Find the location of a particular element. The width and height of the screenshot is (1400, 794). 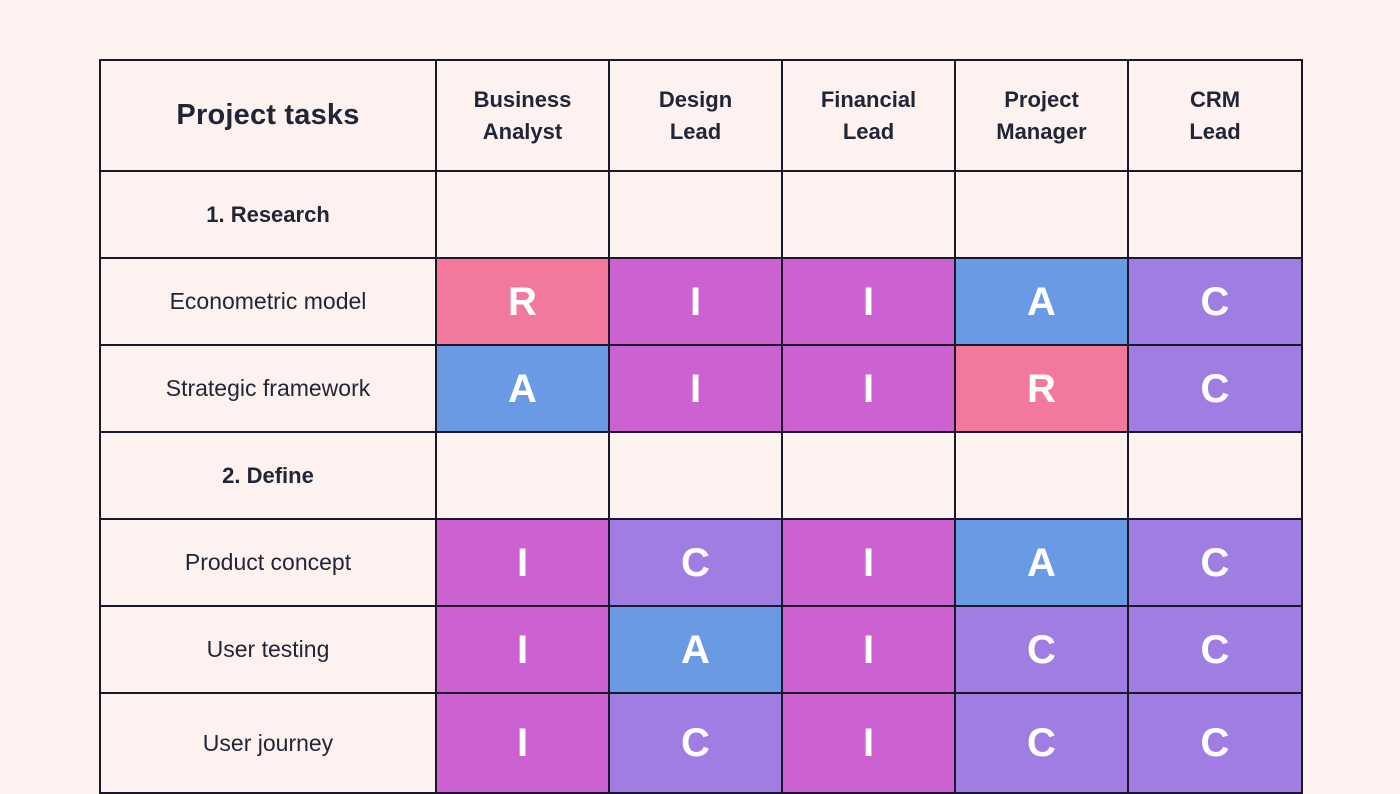

task-row-user-journey: User journey I C I C C is located at coordinates (701, 743).